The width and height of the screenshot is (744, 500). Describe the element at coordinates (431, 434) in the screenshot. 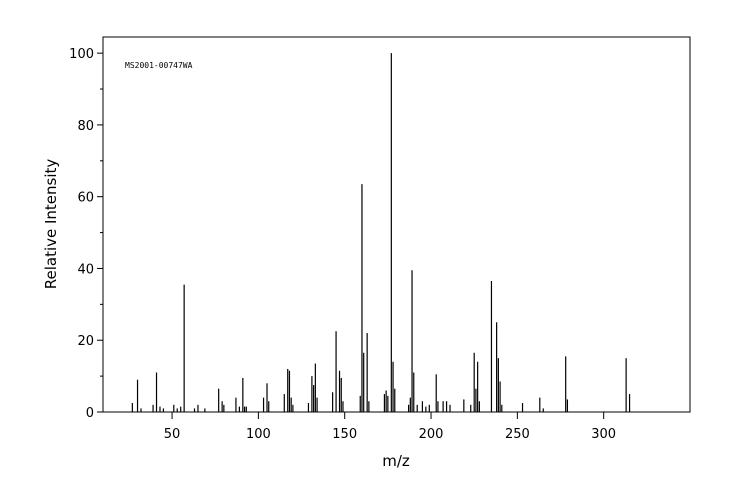

I see `x-tick-label: 200` at that location.